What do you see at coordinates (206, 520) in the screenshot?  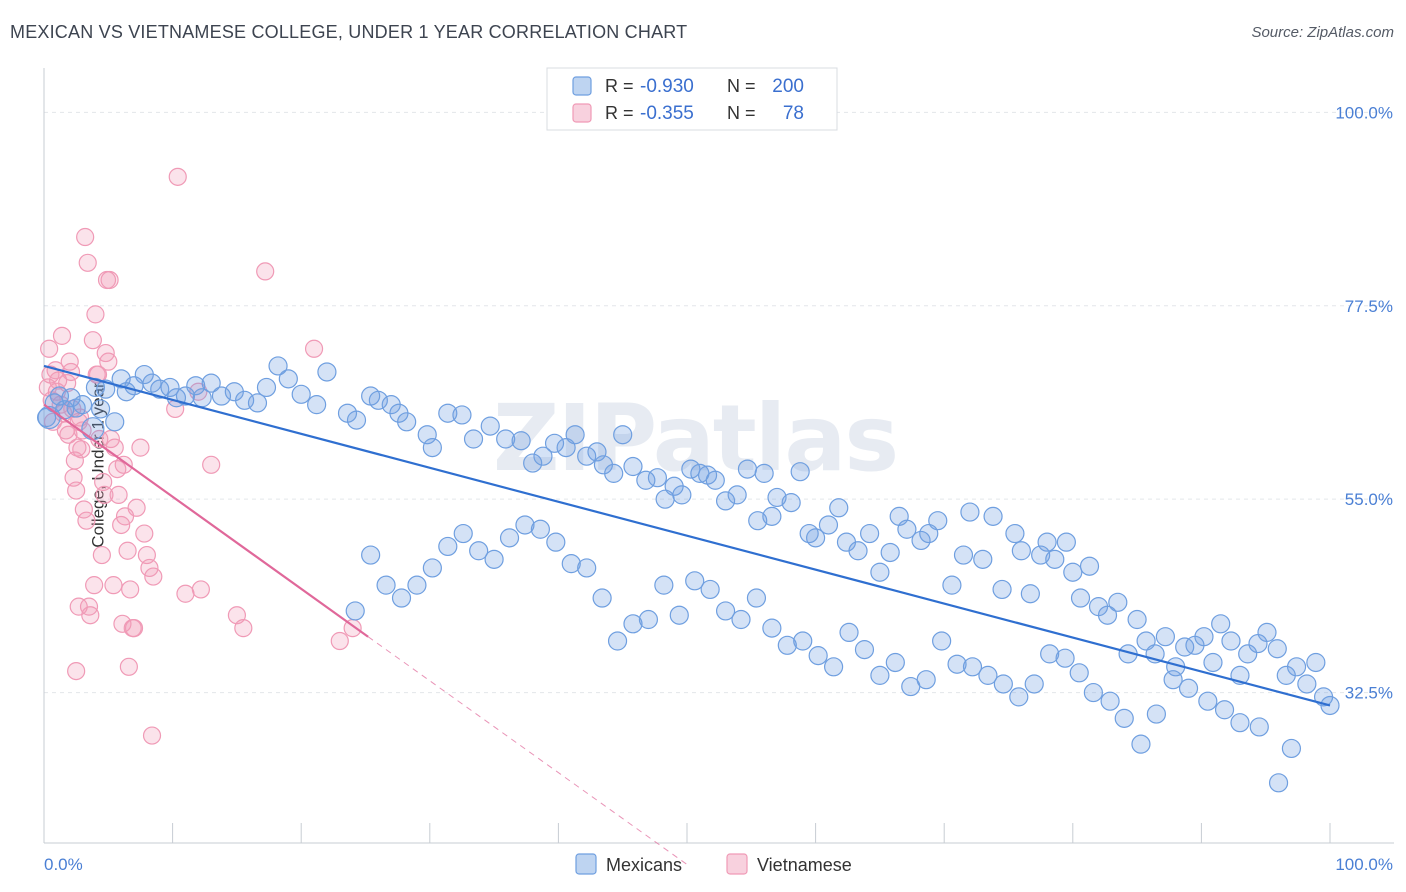 I see `vietnamese-trend-line` at bounding box center [206, 520].